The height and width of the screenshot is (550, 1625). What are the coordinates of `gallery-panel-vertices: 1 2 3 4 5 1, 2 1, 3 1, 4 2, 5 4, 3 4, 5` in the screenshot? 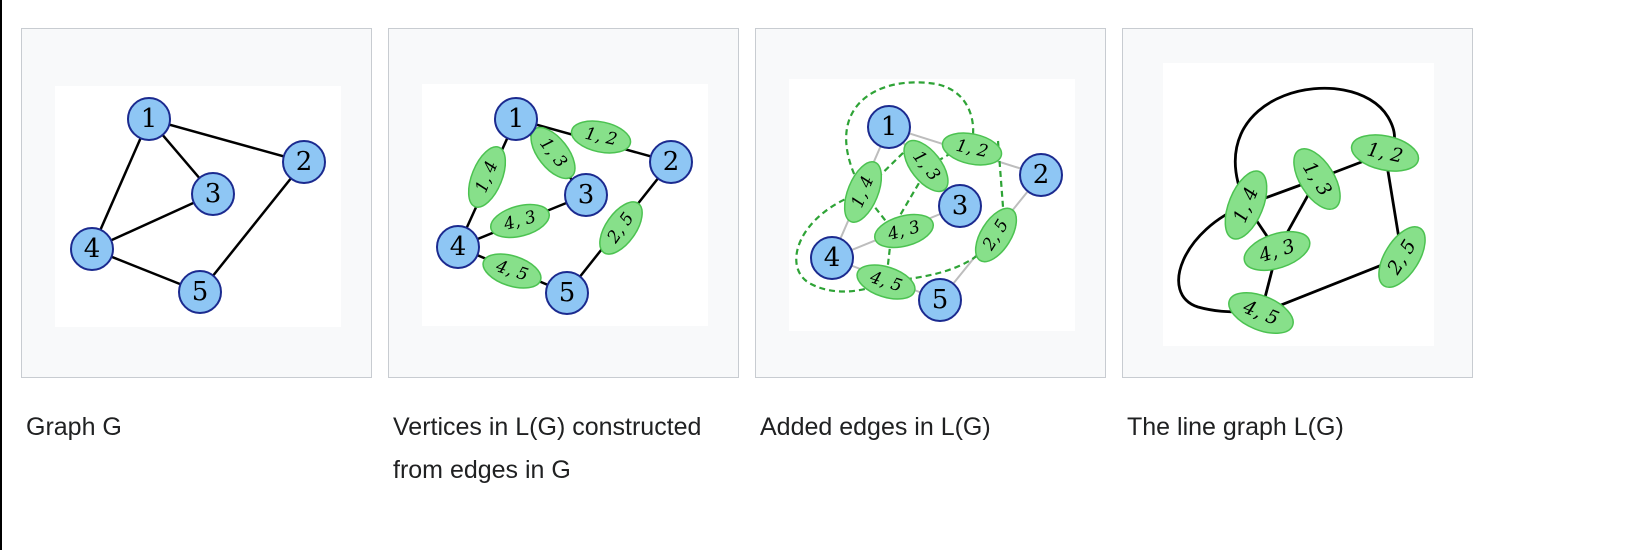 It's located at (563, 203).